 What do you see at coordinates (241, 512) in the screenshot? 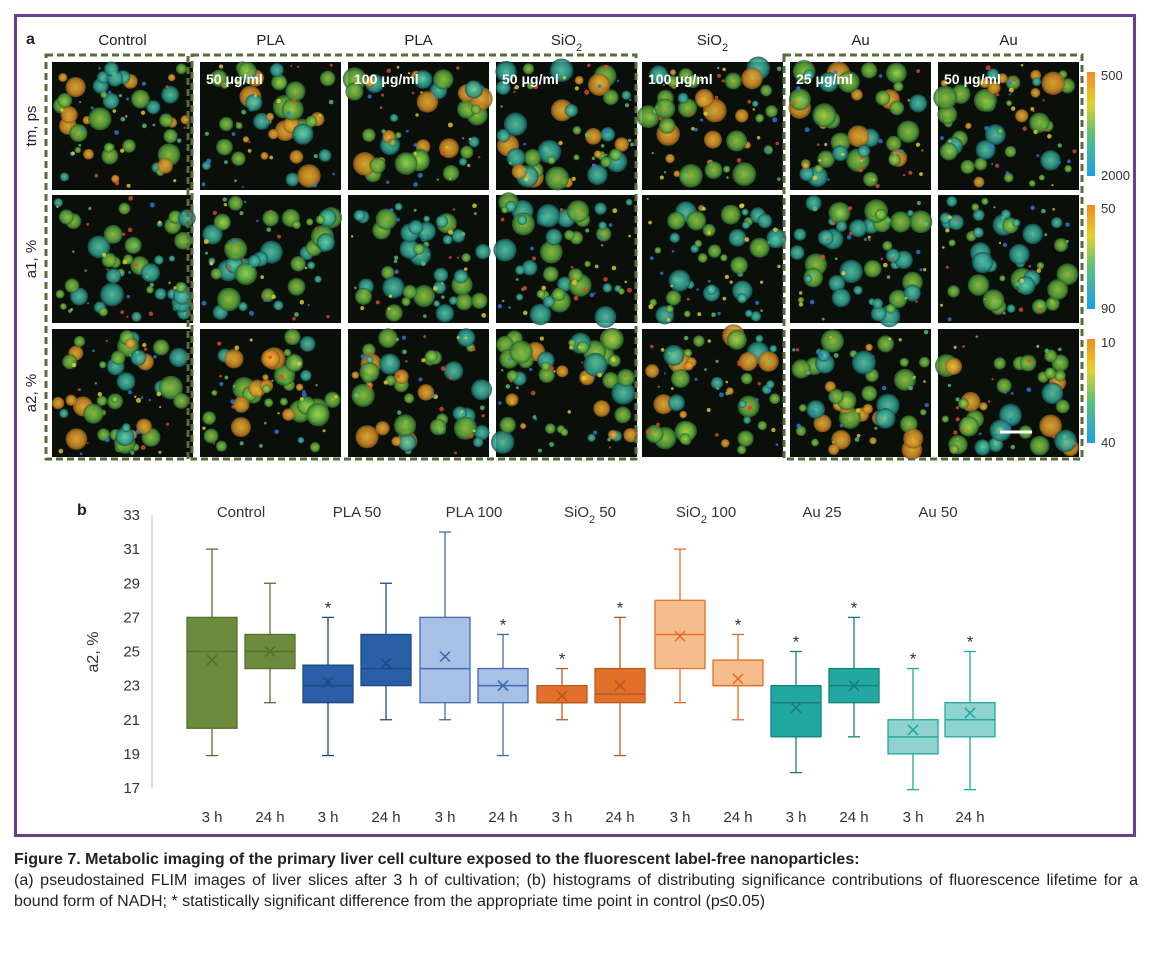
I see `group-label-0: Control` at bounding box center [241, 512].